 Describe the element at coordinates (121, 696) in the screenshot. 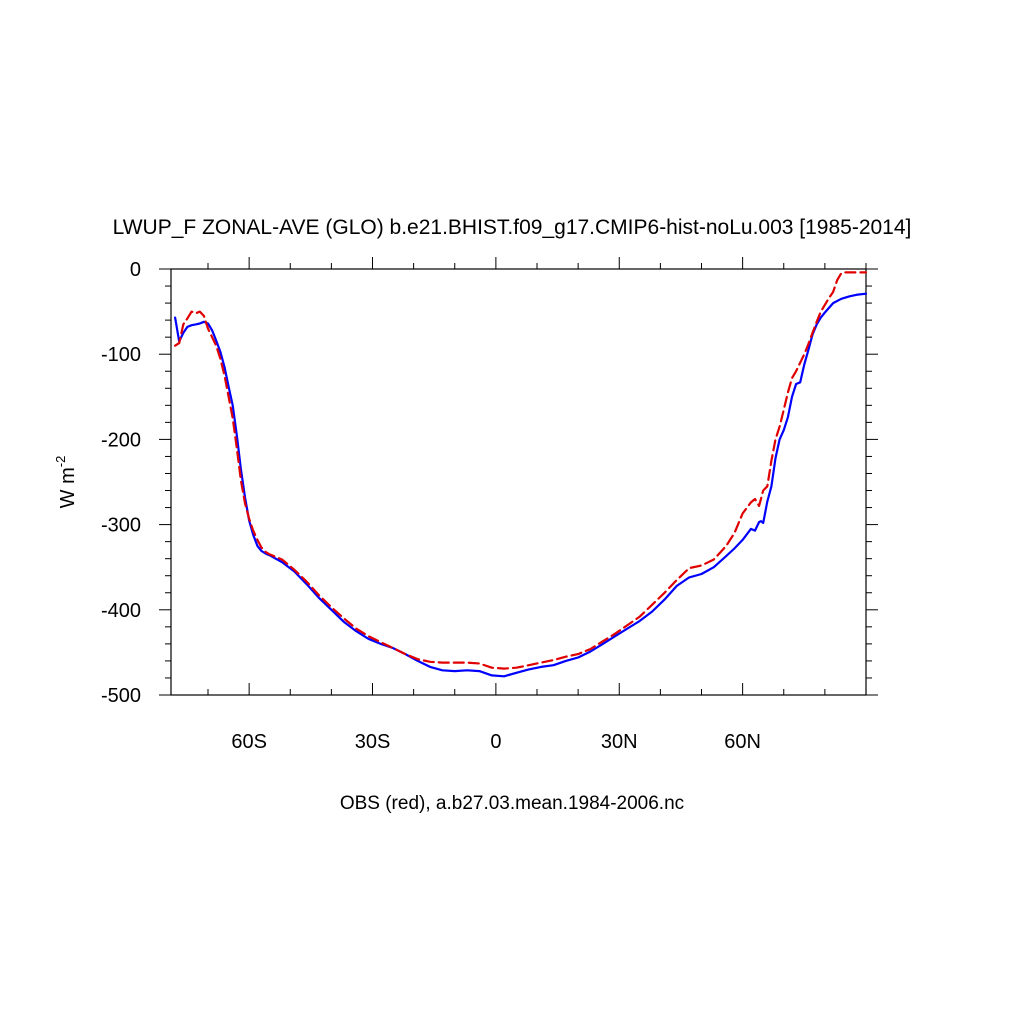

I see `y-tick-label: -500` at that location.